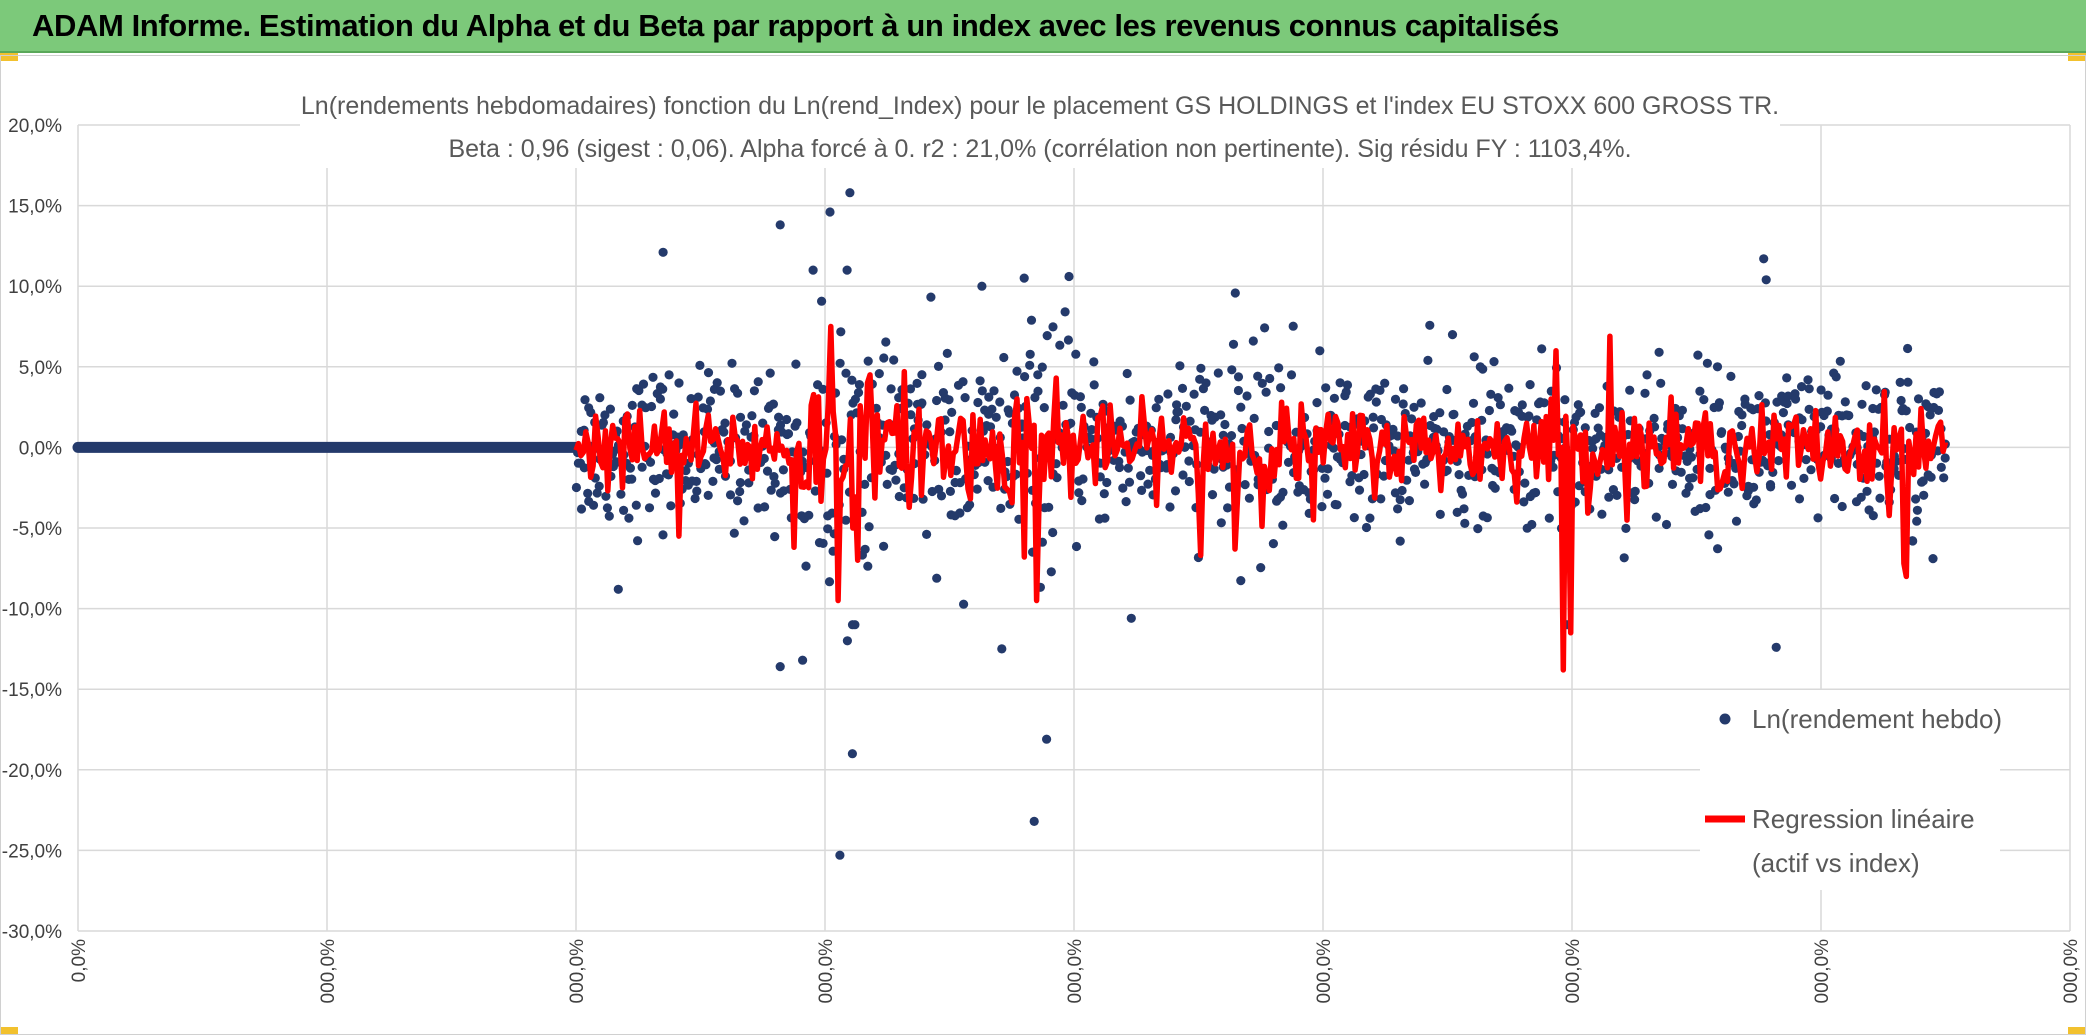 This screenshot has height=1035, width=2086. I want to click on x-tick-label: 000,0%, so click(1822, 971).